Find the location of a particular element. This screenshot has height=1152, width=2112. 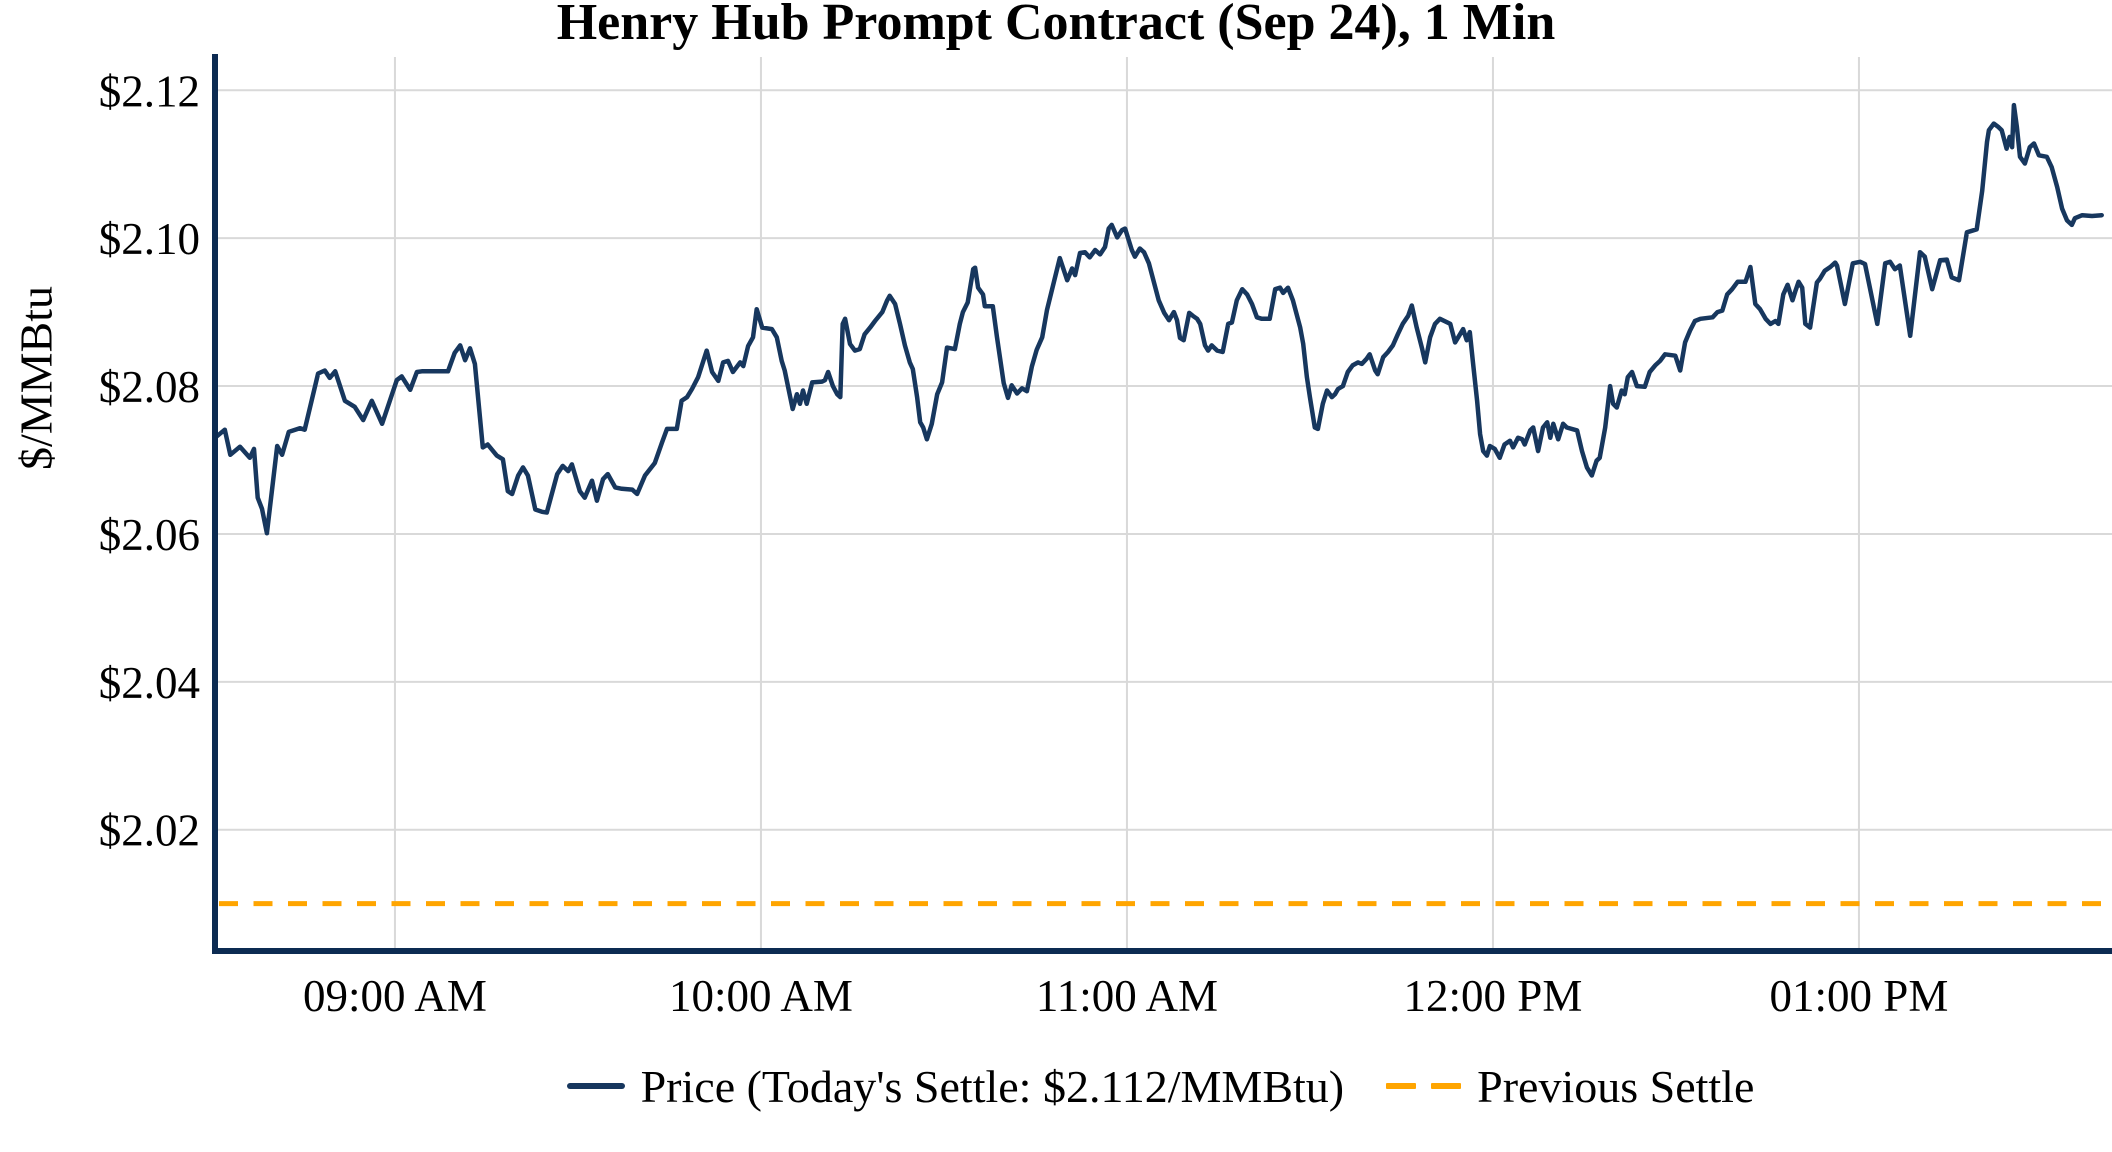

y-tick-label: $2.10 is located at coordinates (149, 239).